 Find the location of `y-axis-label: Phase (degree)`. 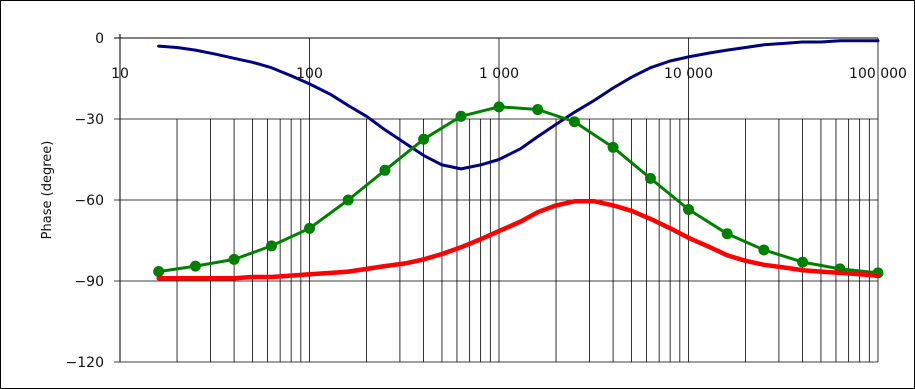

y-axis-label: Phase (degree) is located at coordinates (47, 190).